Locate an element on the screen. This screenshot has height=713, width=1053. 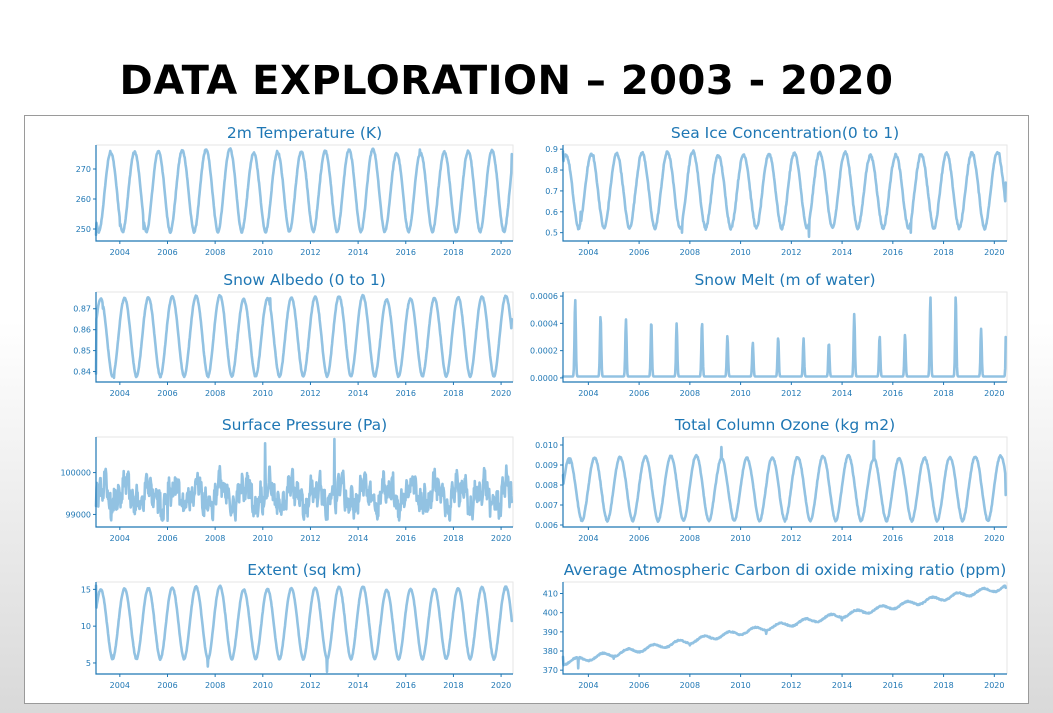
y-tick-label: 380 is located at coordinates (550, 651).